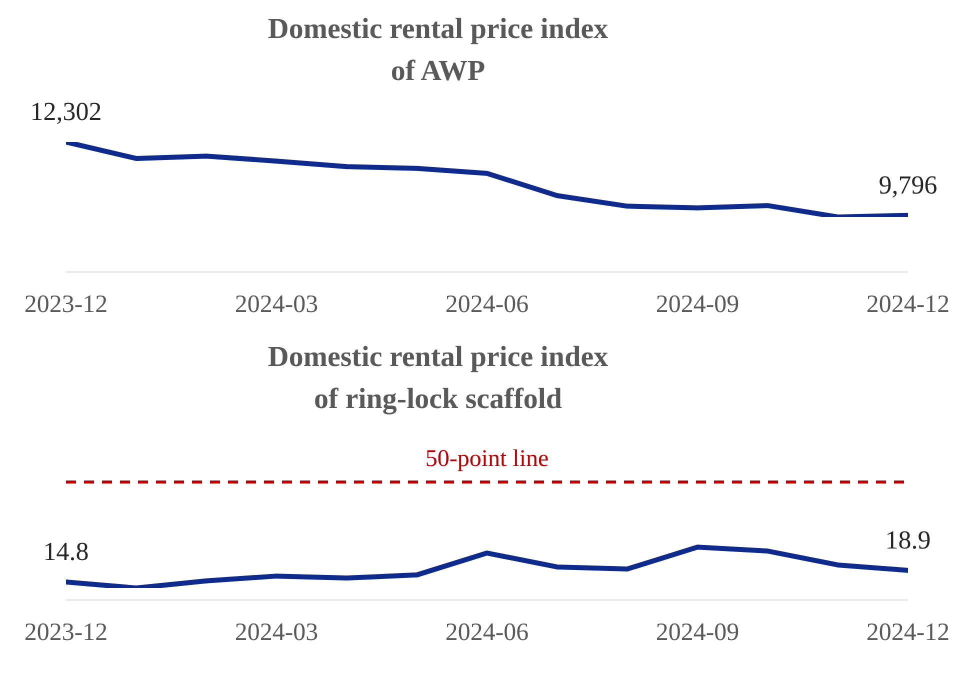 Image resolution: width=976 pixels, height=686 pixels. Describe the element at coordinates (487, 459) in the screenshot. I see `ref-line-label: 50-point line` at that location.